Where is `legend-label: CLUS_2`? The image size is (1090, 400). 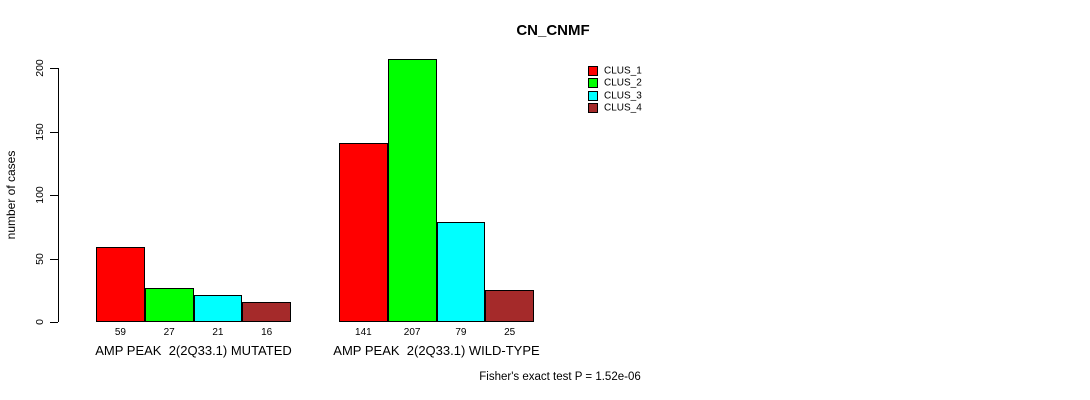 legend-label: CLUS_2 is located at coordinates (623, 83).